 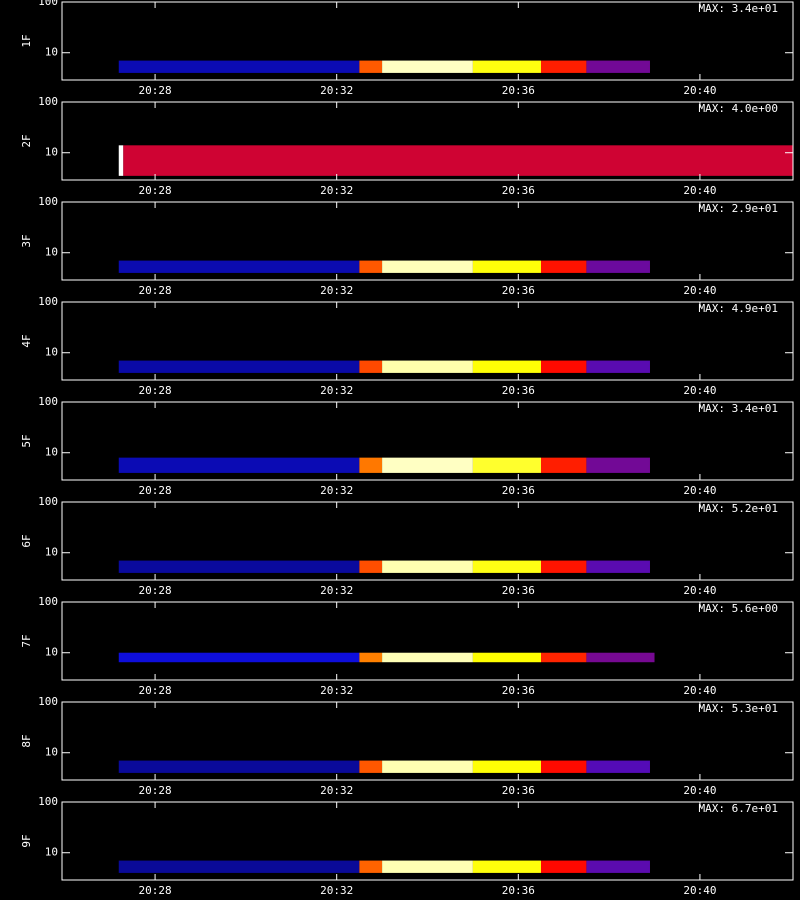 I want to click on max-label: MAX: 5.6e+00, so click(x=738, y=608).